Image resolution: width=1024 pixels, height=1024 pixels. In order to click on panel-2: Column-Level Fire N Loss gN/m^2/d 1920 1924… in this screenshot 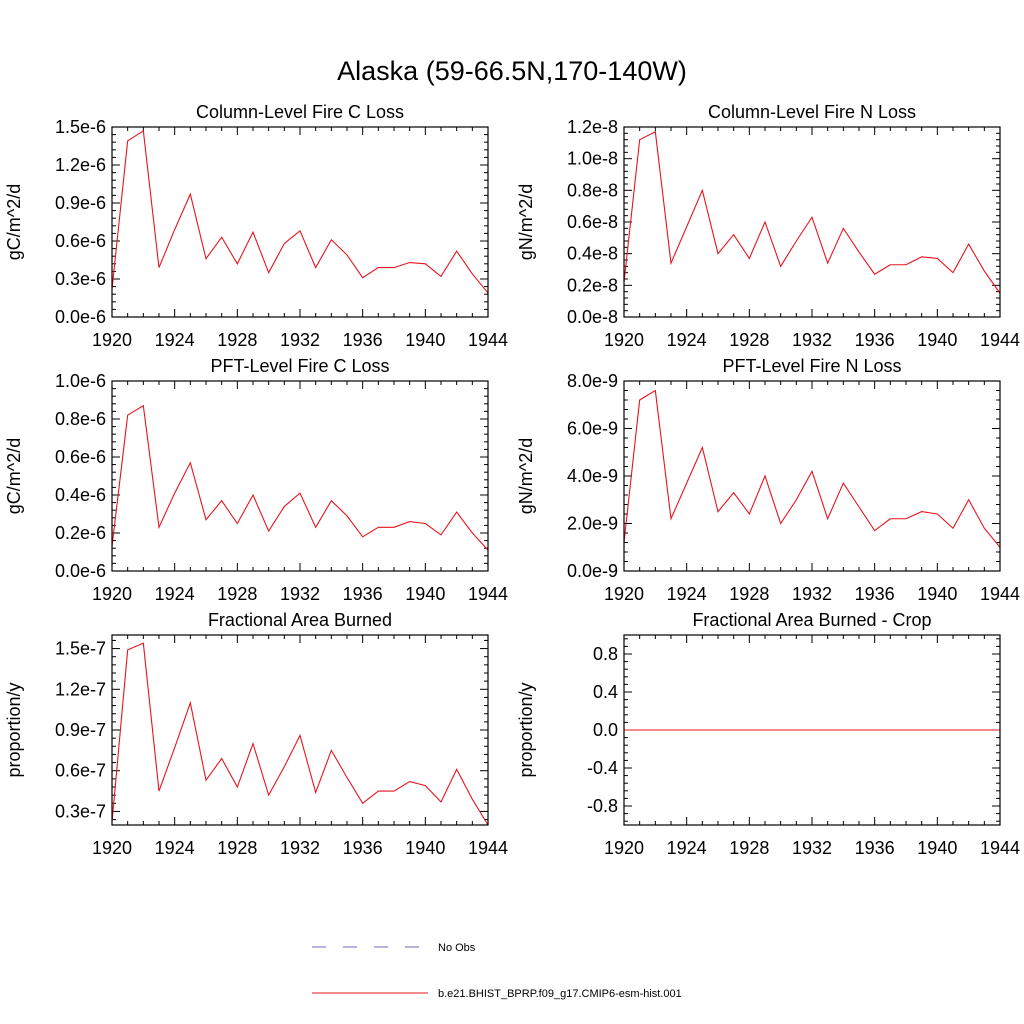, I will do `click(768, 226)`.